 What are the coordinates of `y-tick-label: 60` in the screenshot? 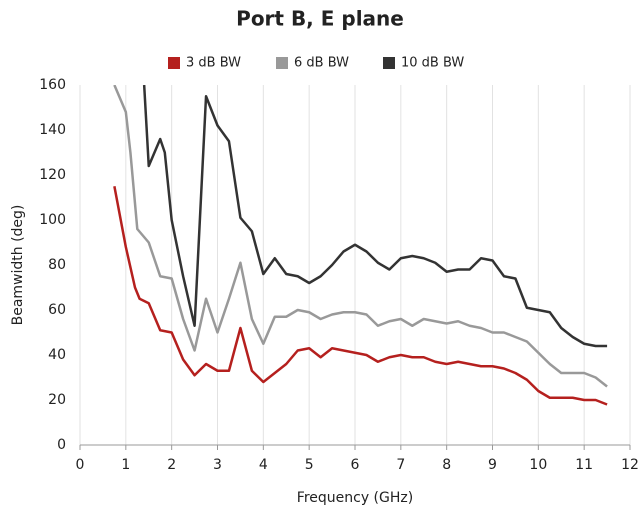 It's located at (57, 310).